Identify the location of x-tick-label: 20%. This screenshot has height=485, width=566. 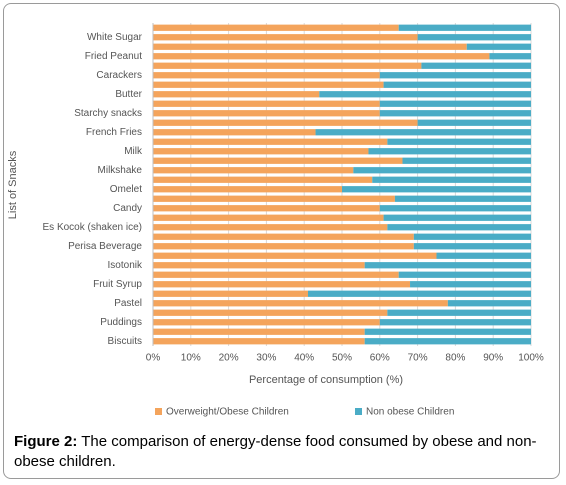
(229, 358).